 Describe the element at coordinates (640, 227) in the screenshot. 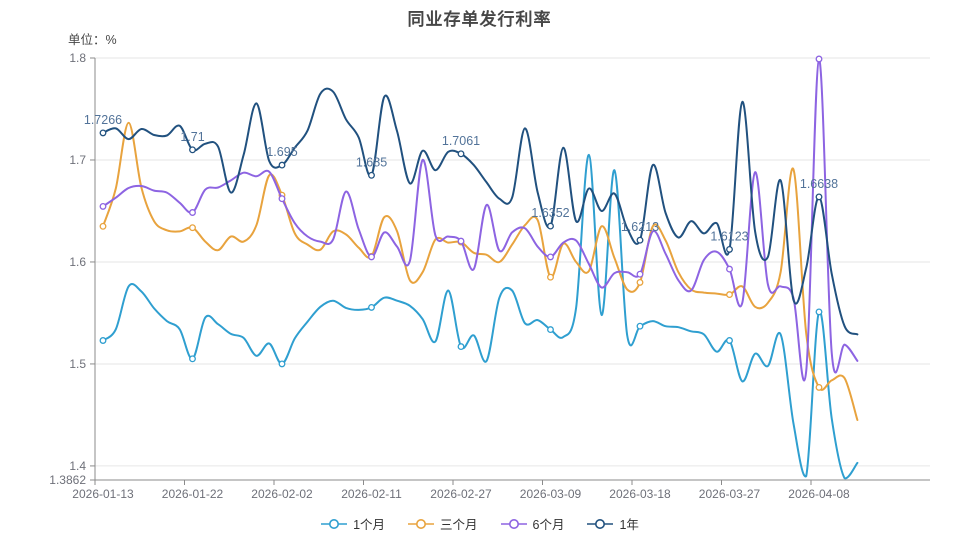

I see `svg-text: 1.6213` at that location.